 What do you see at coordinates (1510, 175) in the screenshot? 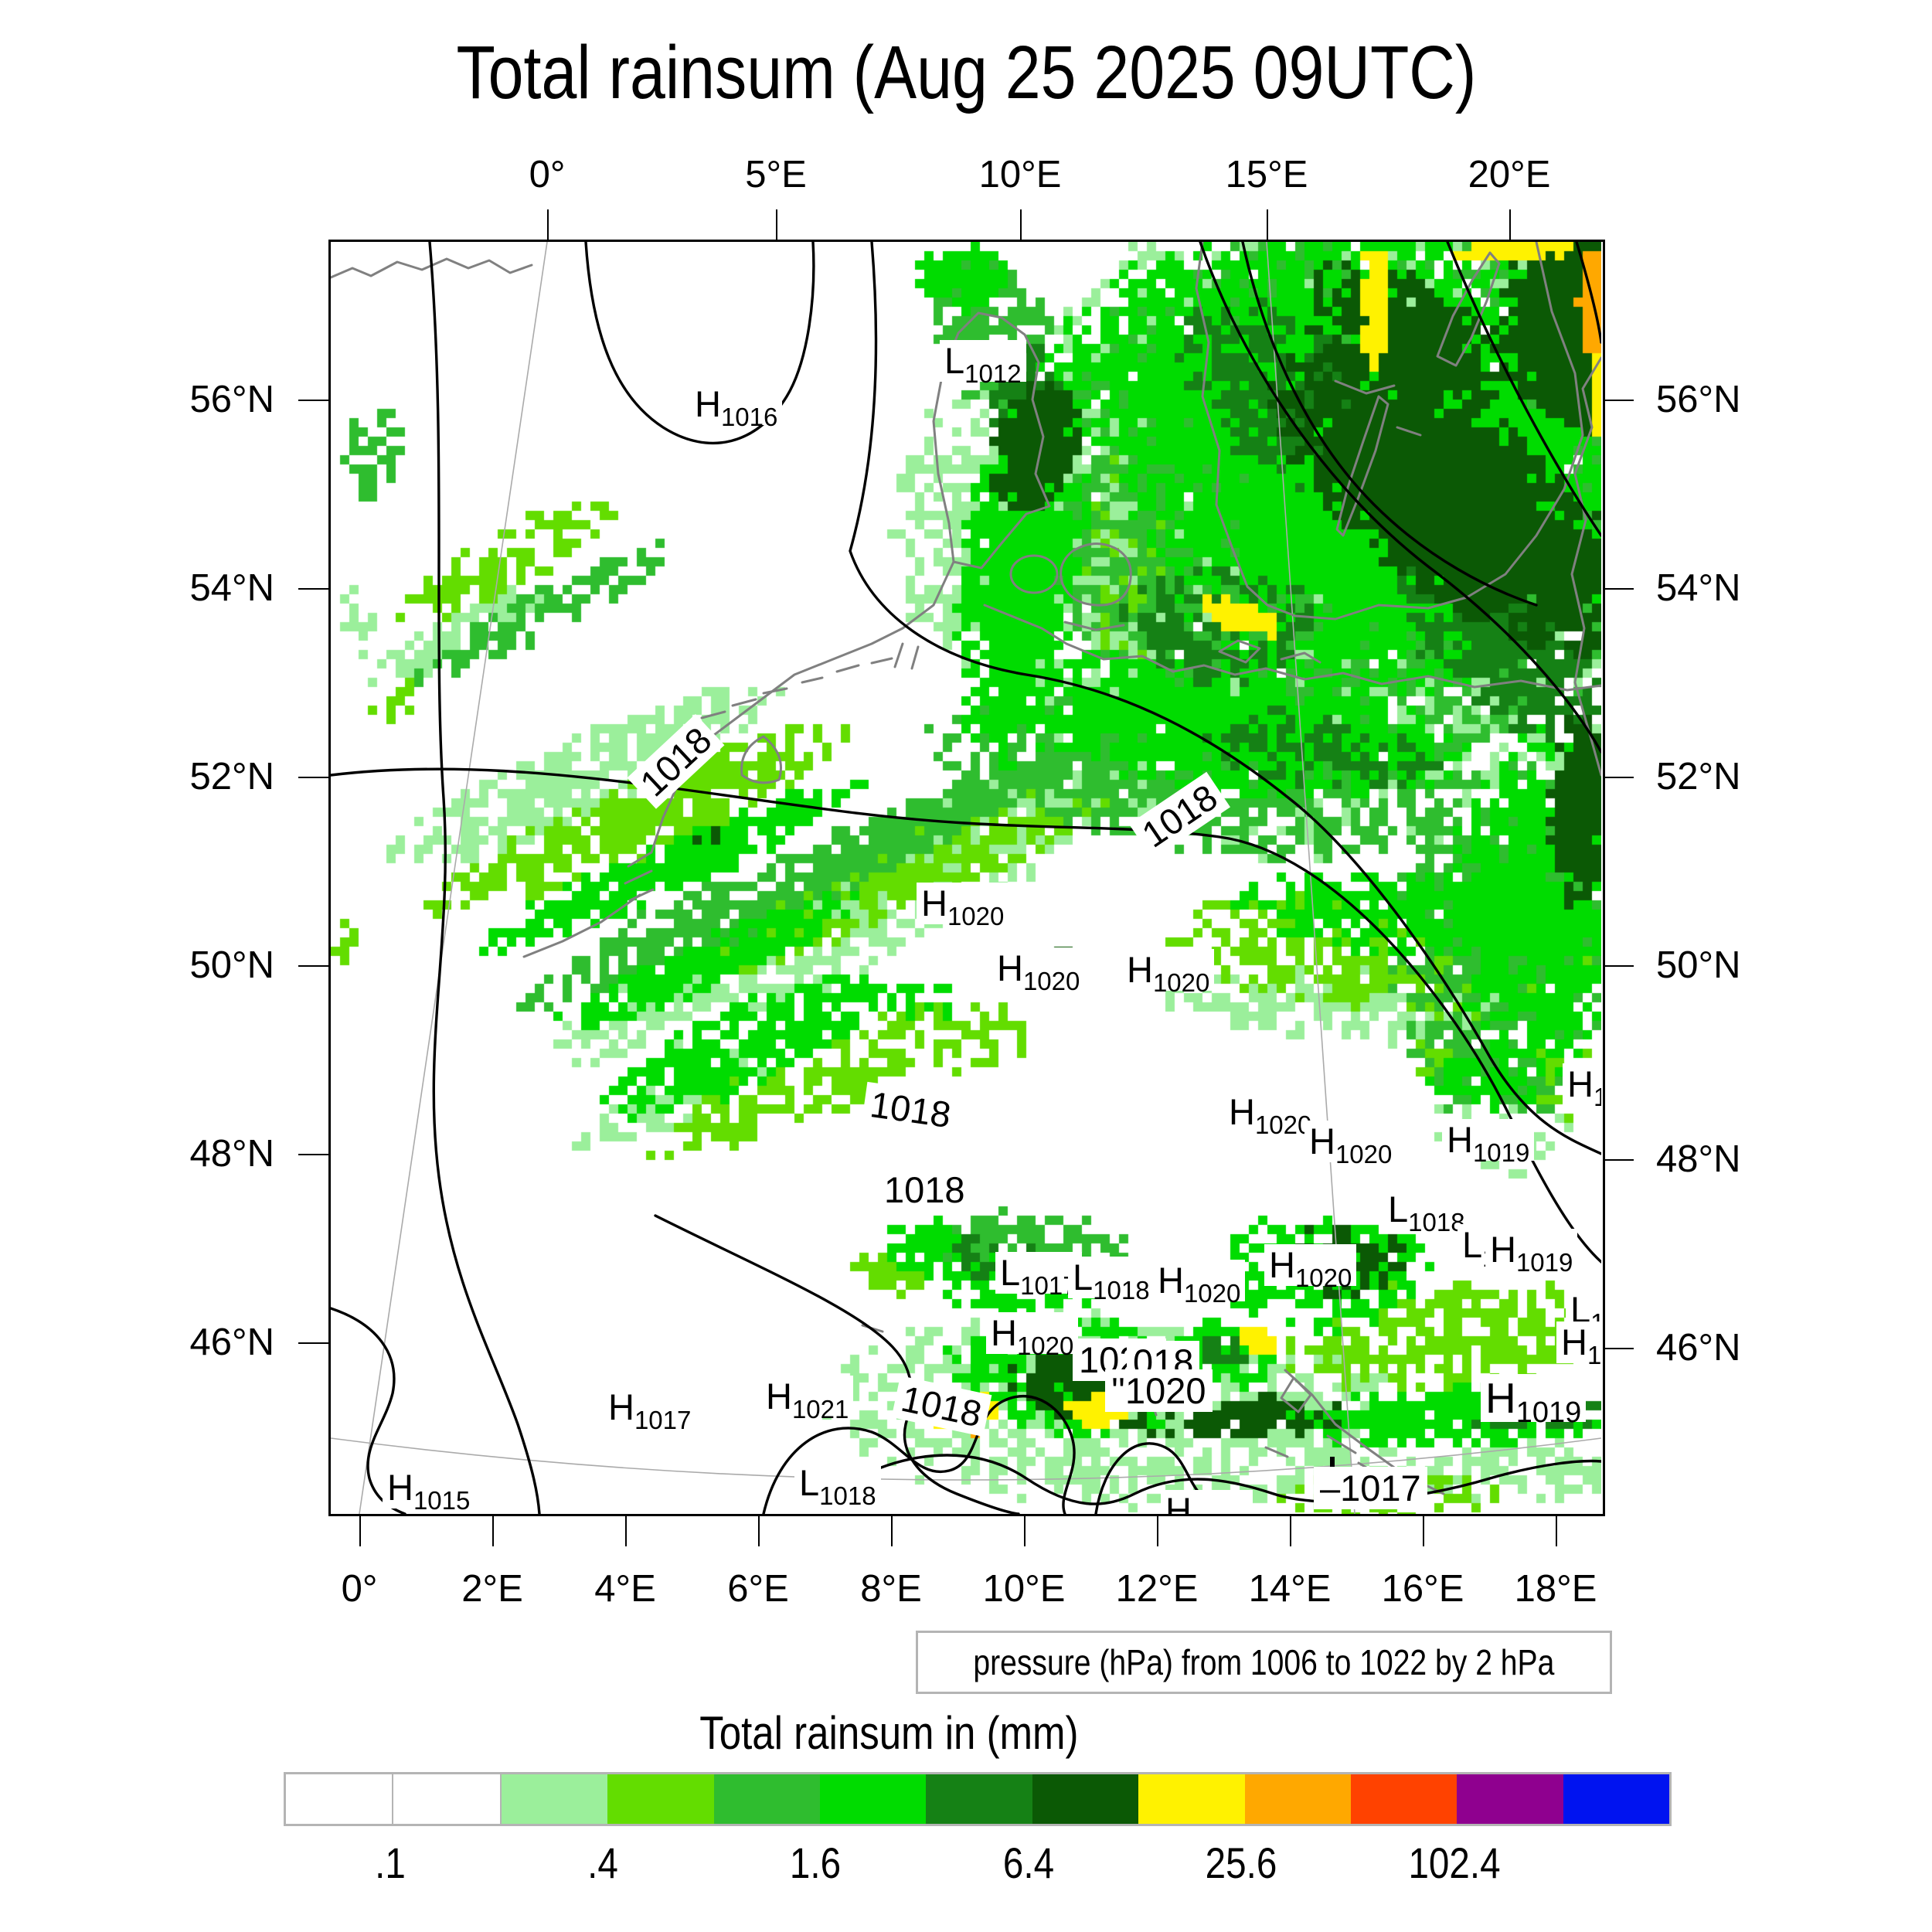
I see `axis-label-top: 20°E` at bounding box center [1510, 175].